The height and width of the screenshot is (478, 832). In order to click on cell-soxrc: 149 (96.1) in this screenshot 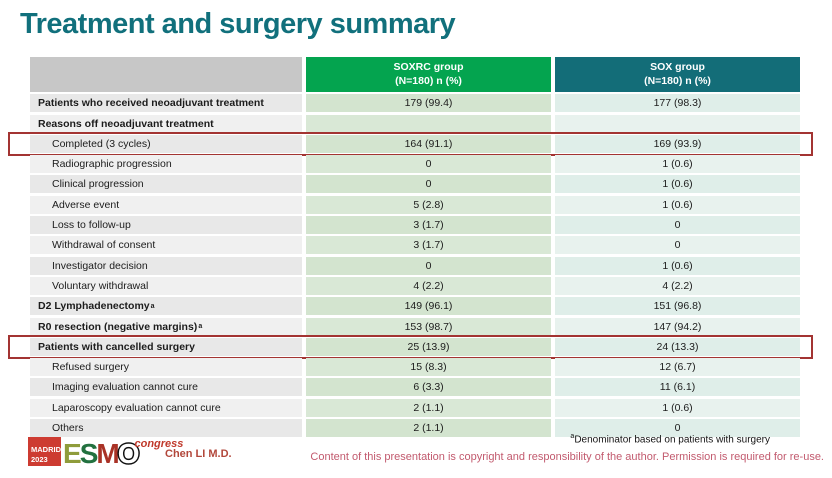, I will do `click(428, 306)`.